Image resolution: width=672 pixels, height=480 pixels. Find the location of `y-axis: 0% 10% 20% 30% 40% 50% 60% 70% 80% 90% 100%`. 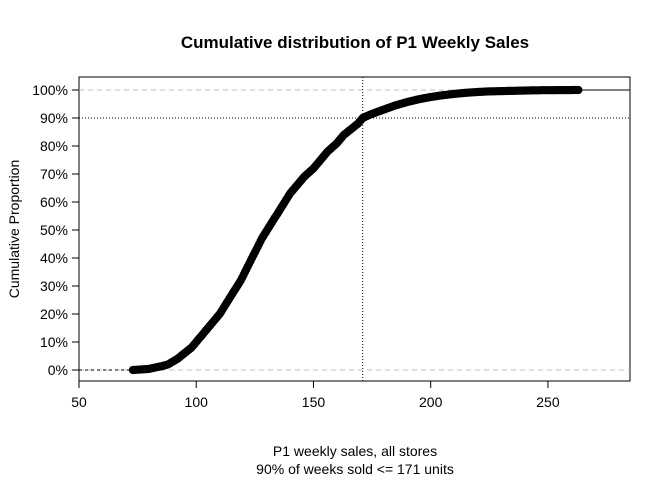

y-axis: 0% 10% 20% 30% 40% 50% 60% 70% 80% 90% 100% is located at coordinates (55, 230).